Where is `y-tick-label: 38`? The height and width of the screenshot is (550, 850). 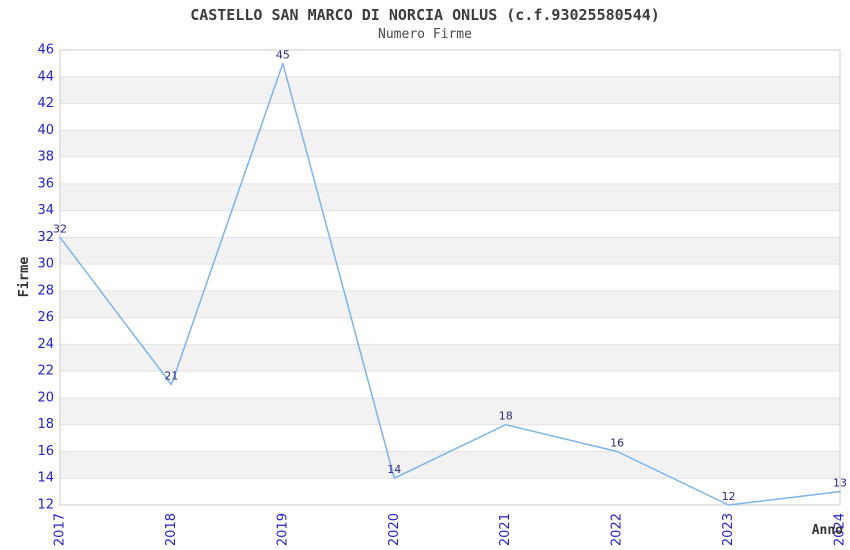 y-tick-label: 38 is located at coordinates (45, 157).